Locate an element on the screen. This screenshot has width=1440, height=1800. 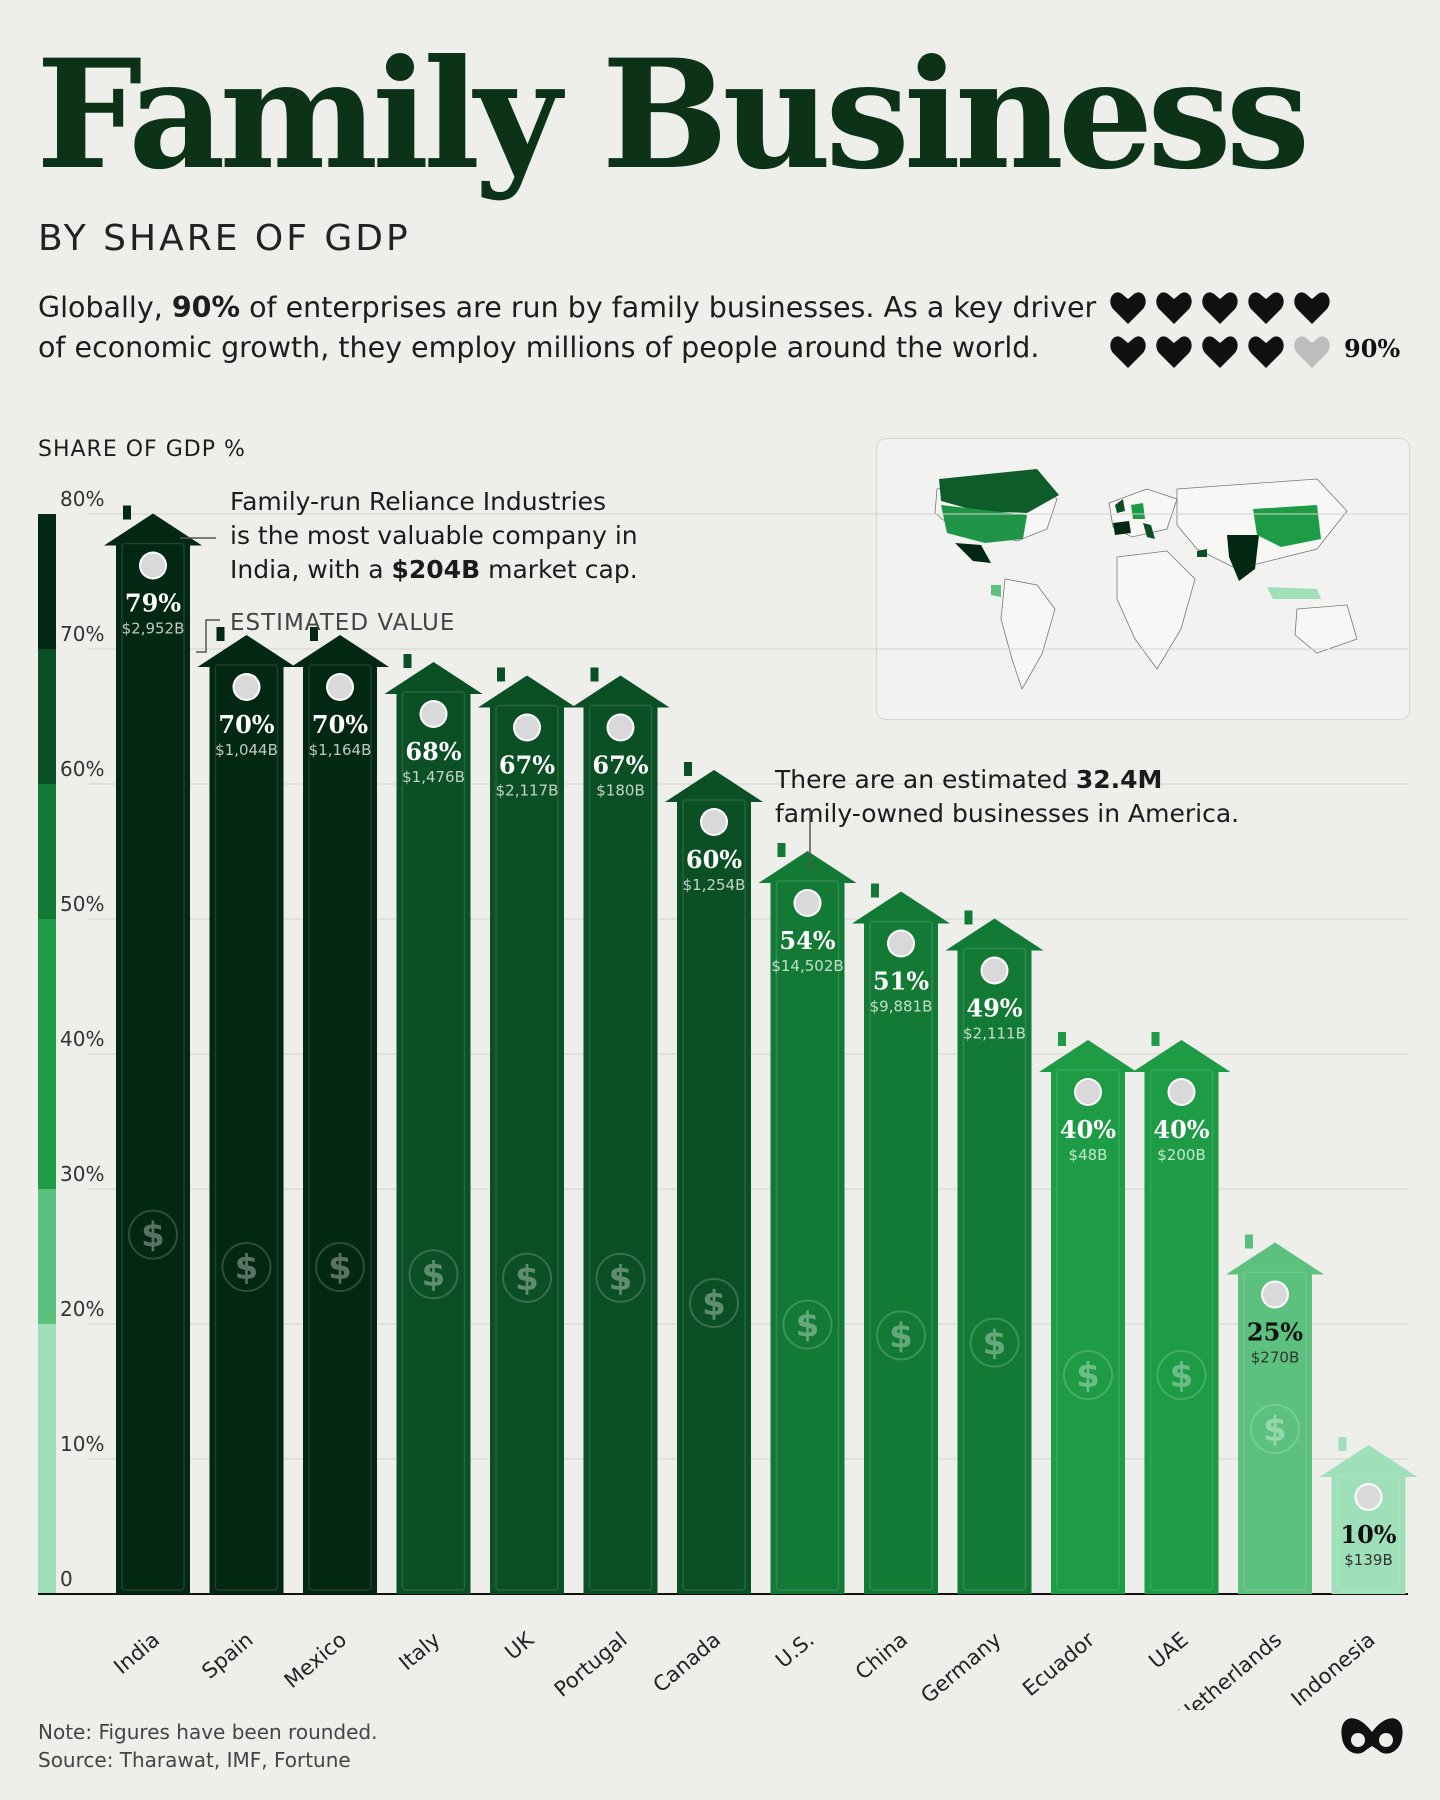
bar-value-label: 60% is located at coordinates (714, 859).